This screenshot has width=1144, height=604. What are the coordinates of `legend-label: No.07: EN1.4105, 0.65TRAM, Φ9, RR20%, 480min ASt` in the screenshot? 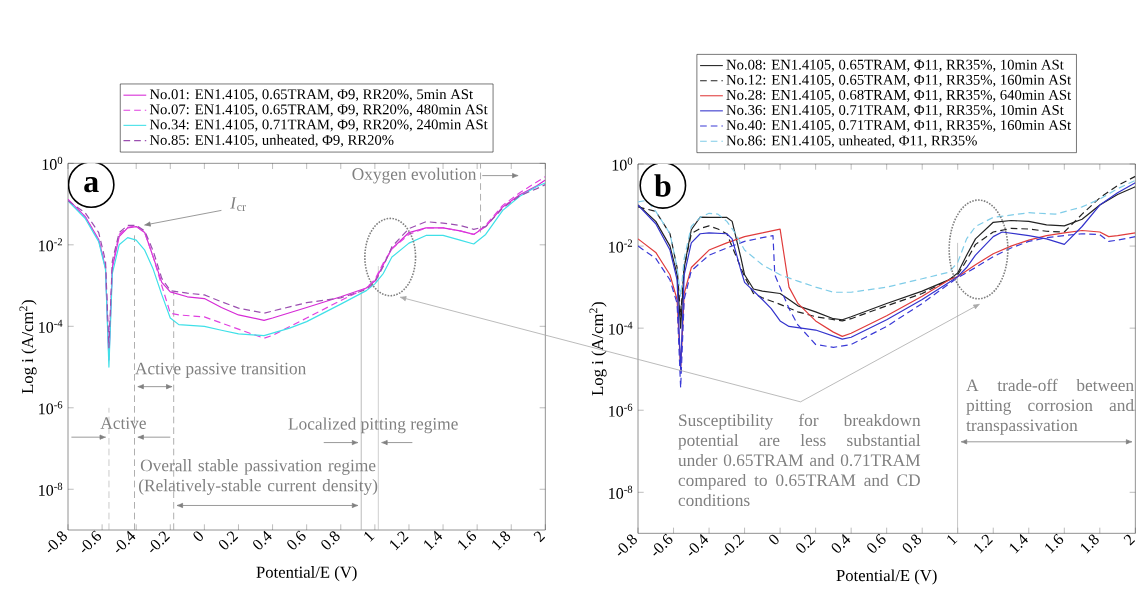 It's located at (318, 110).